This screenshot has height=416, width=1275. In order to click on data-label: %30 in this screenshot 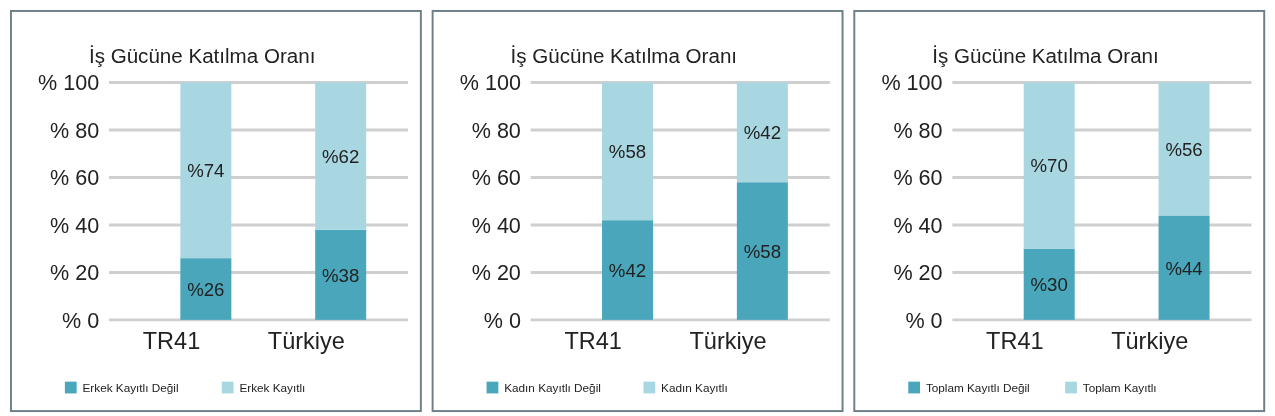, I will do `click(1049, 285)`.